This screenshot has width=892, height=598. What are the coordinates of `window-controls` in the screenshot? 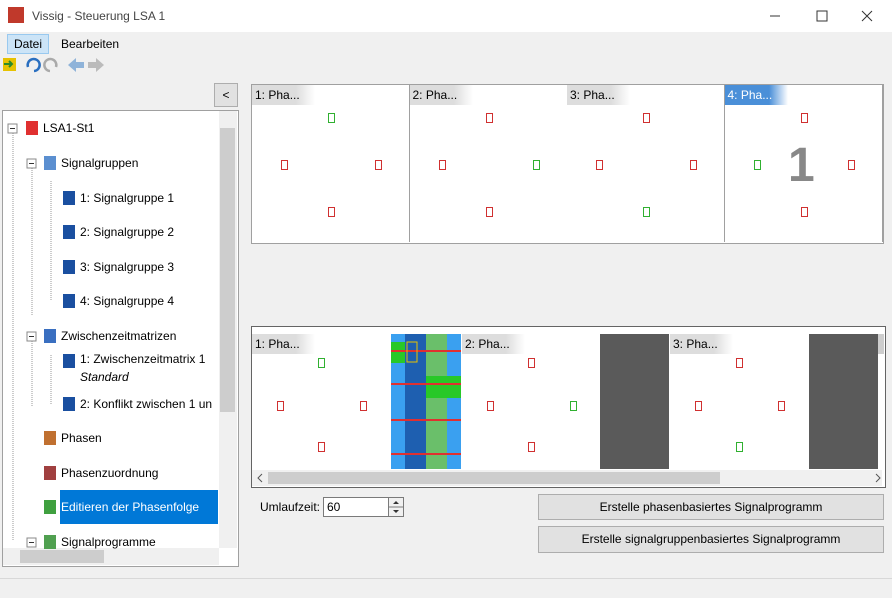 It's located at (826, 16).